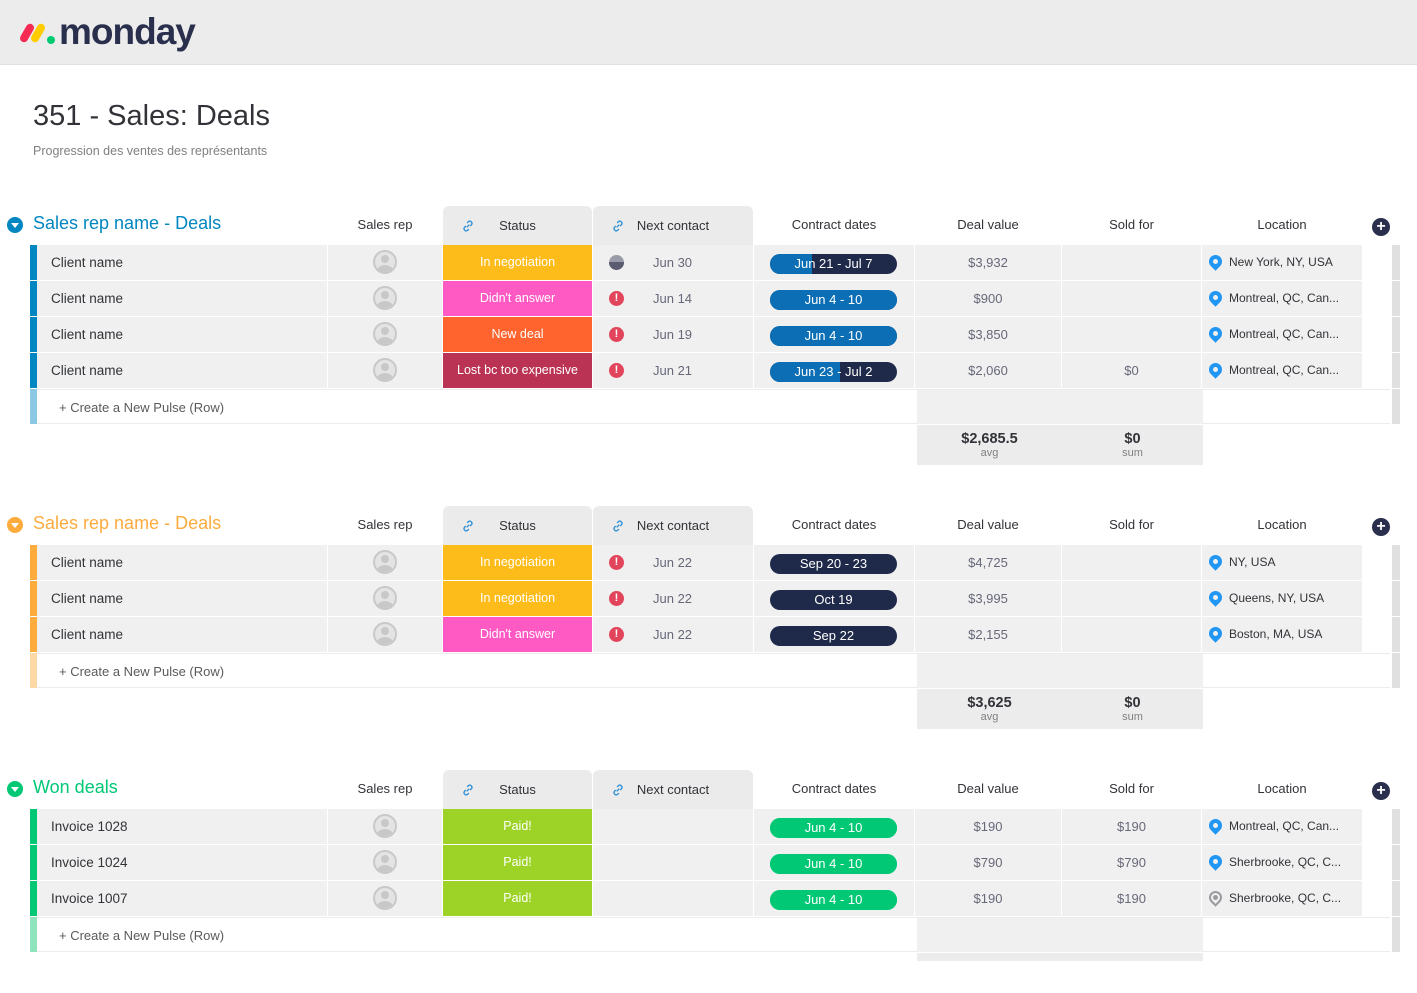 The width and height of the screenshot is (1417, 993). I want to click on status-label: Lost bc too expensive, so click(517, 370).